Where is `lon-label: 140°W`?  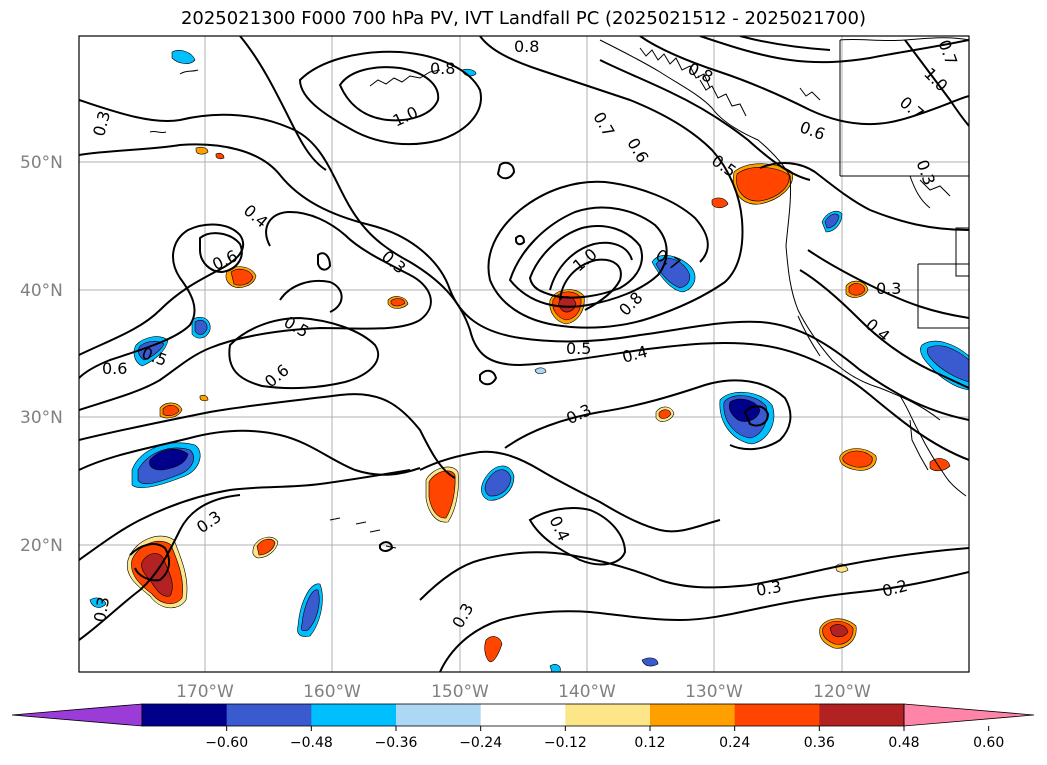 lon-label: 140°W is located at coordinates (587, 692).